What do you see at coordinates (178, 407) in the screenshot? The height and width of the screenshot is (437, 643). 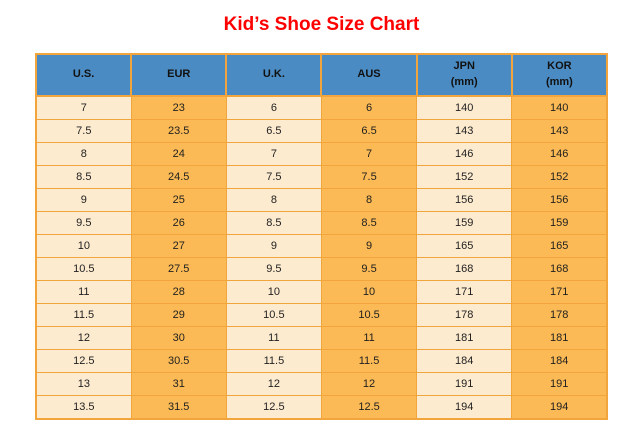 I see `table-cell: 31.5` at bounding box center [178, 407].